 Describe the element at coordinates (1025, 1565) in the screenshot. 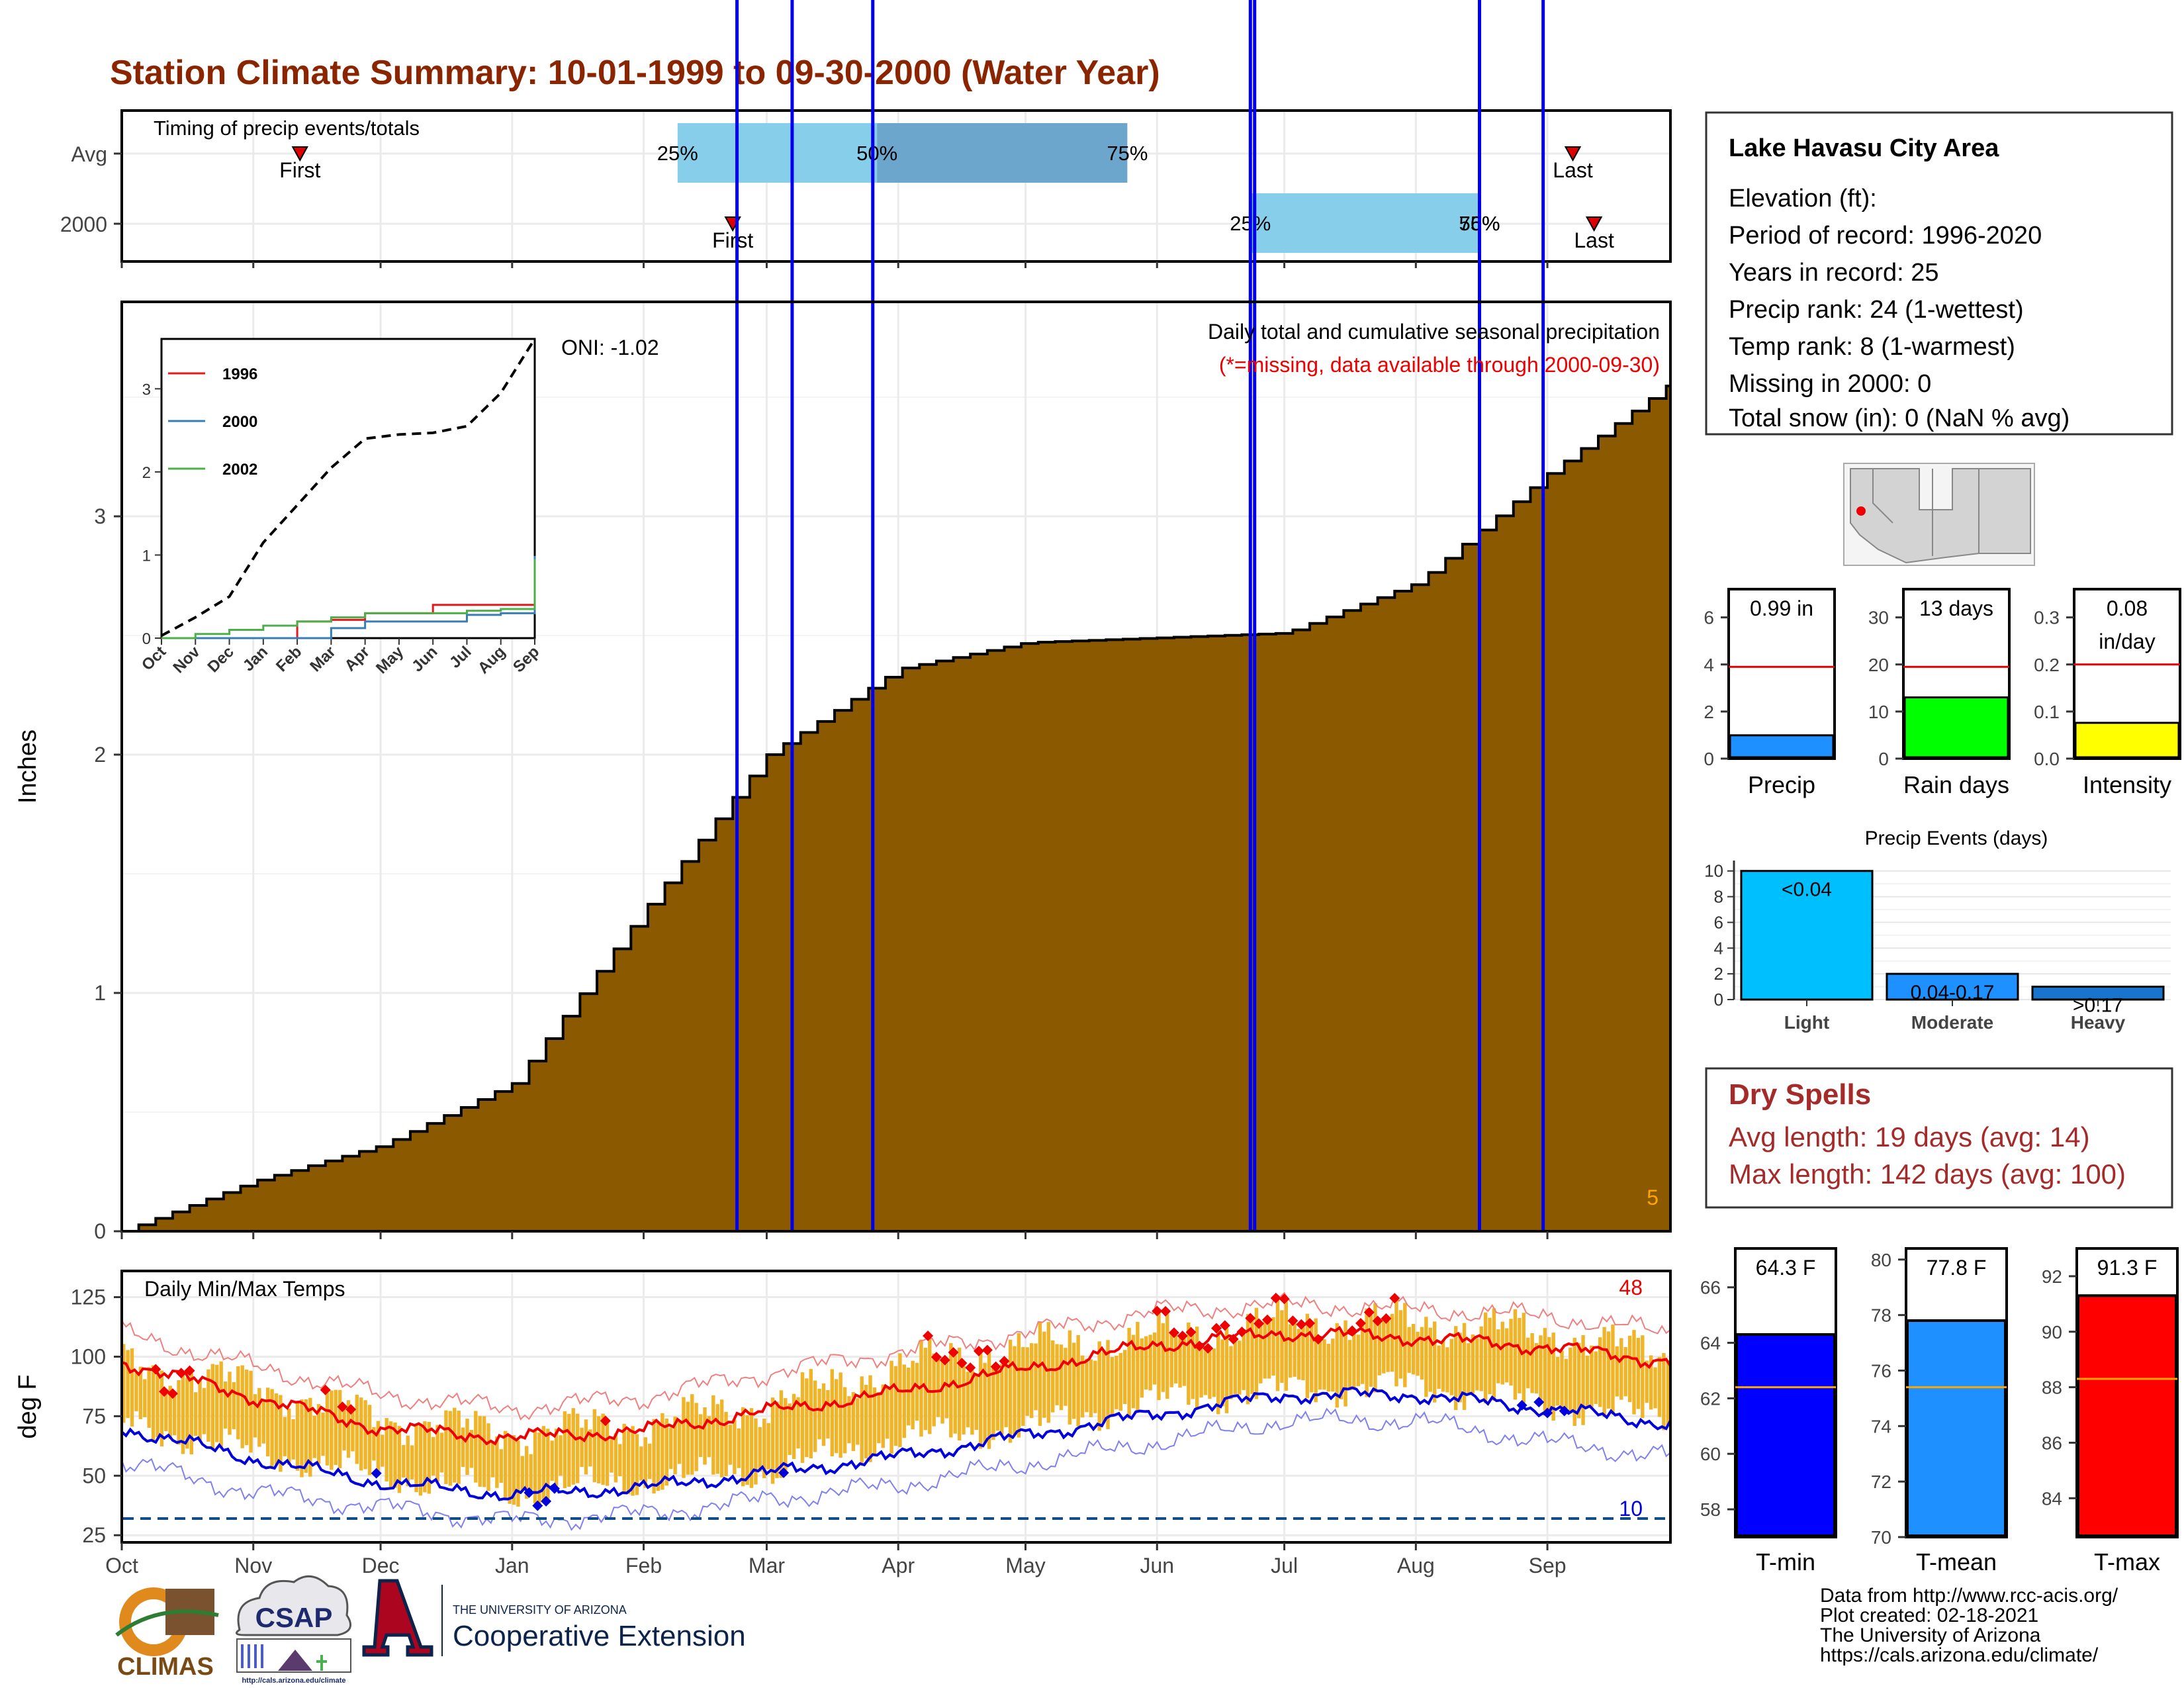

I see `month-tick-label: May` at that location.